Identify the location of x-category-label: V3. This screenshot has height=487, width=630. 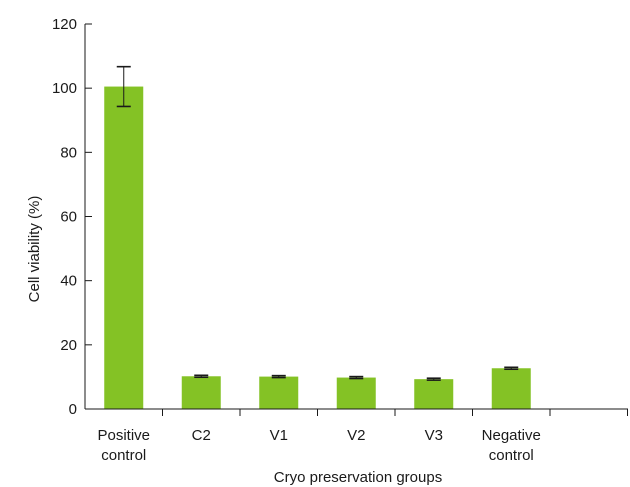
(434, 435).